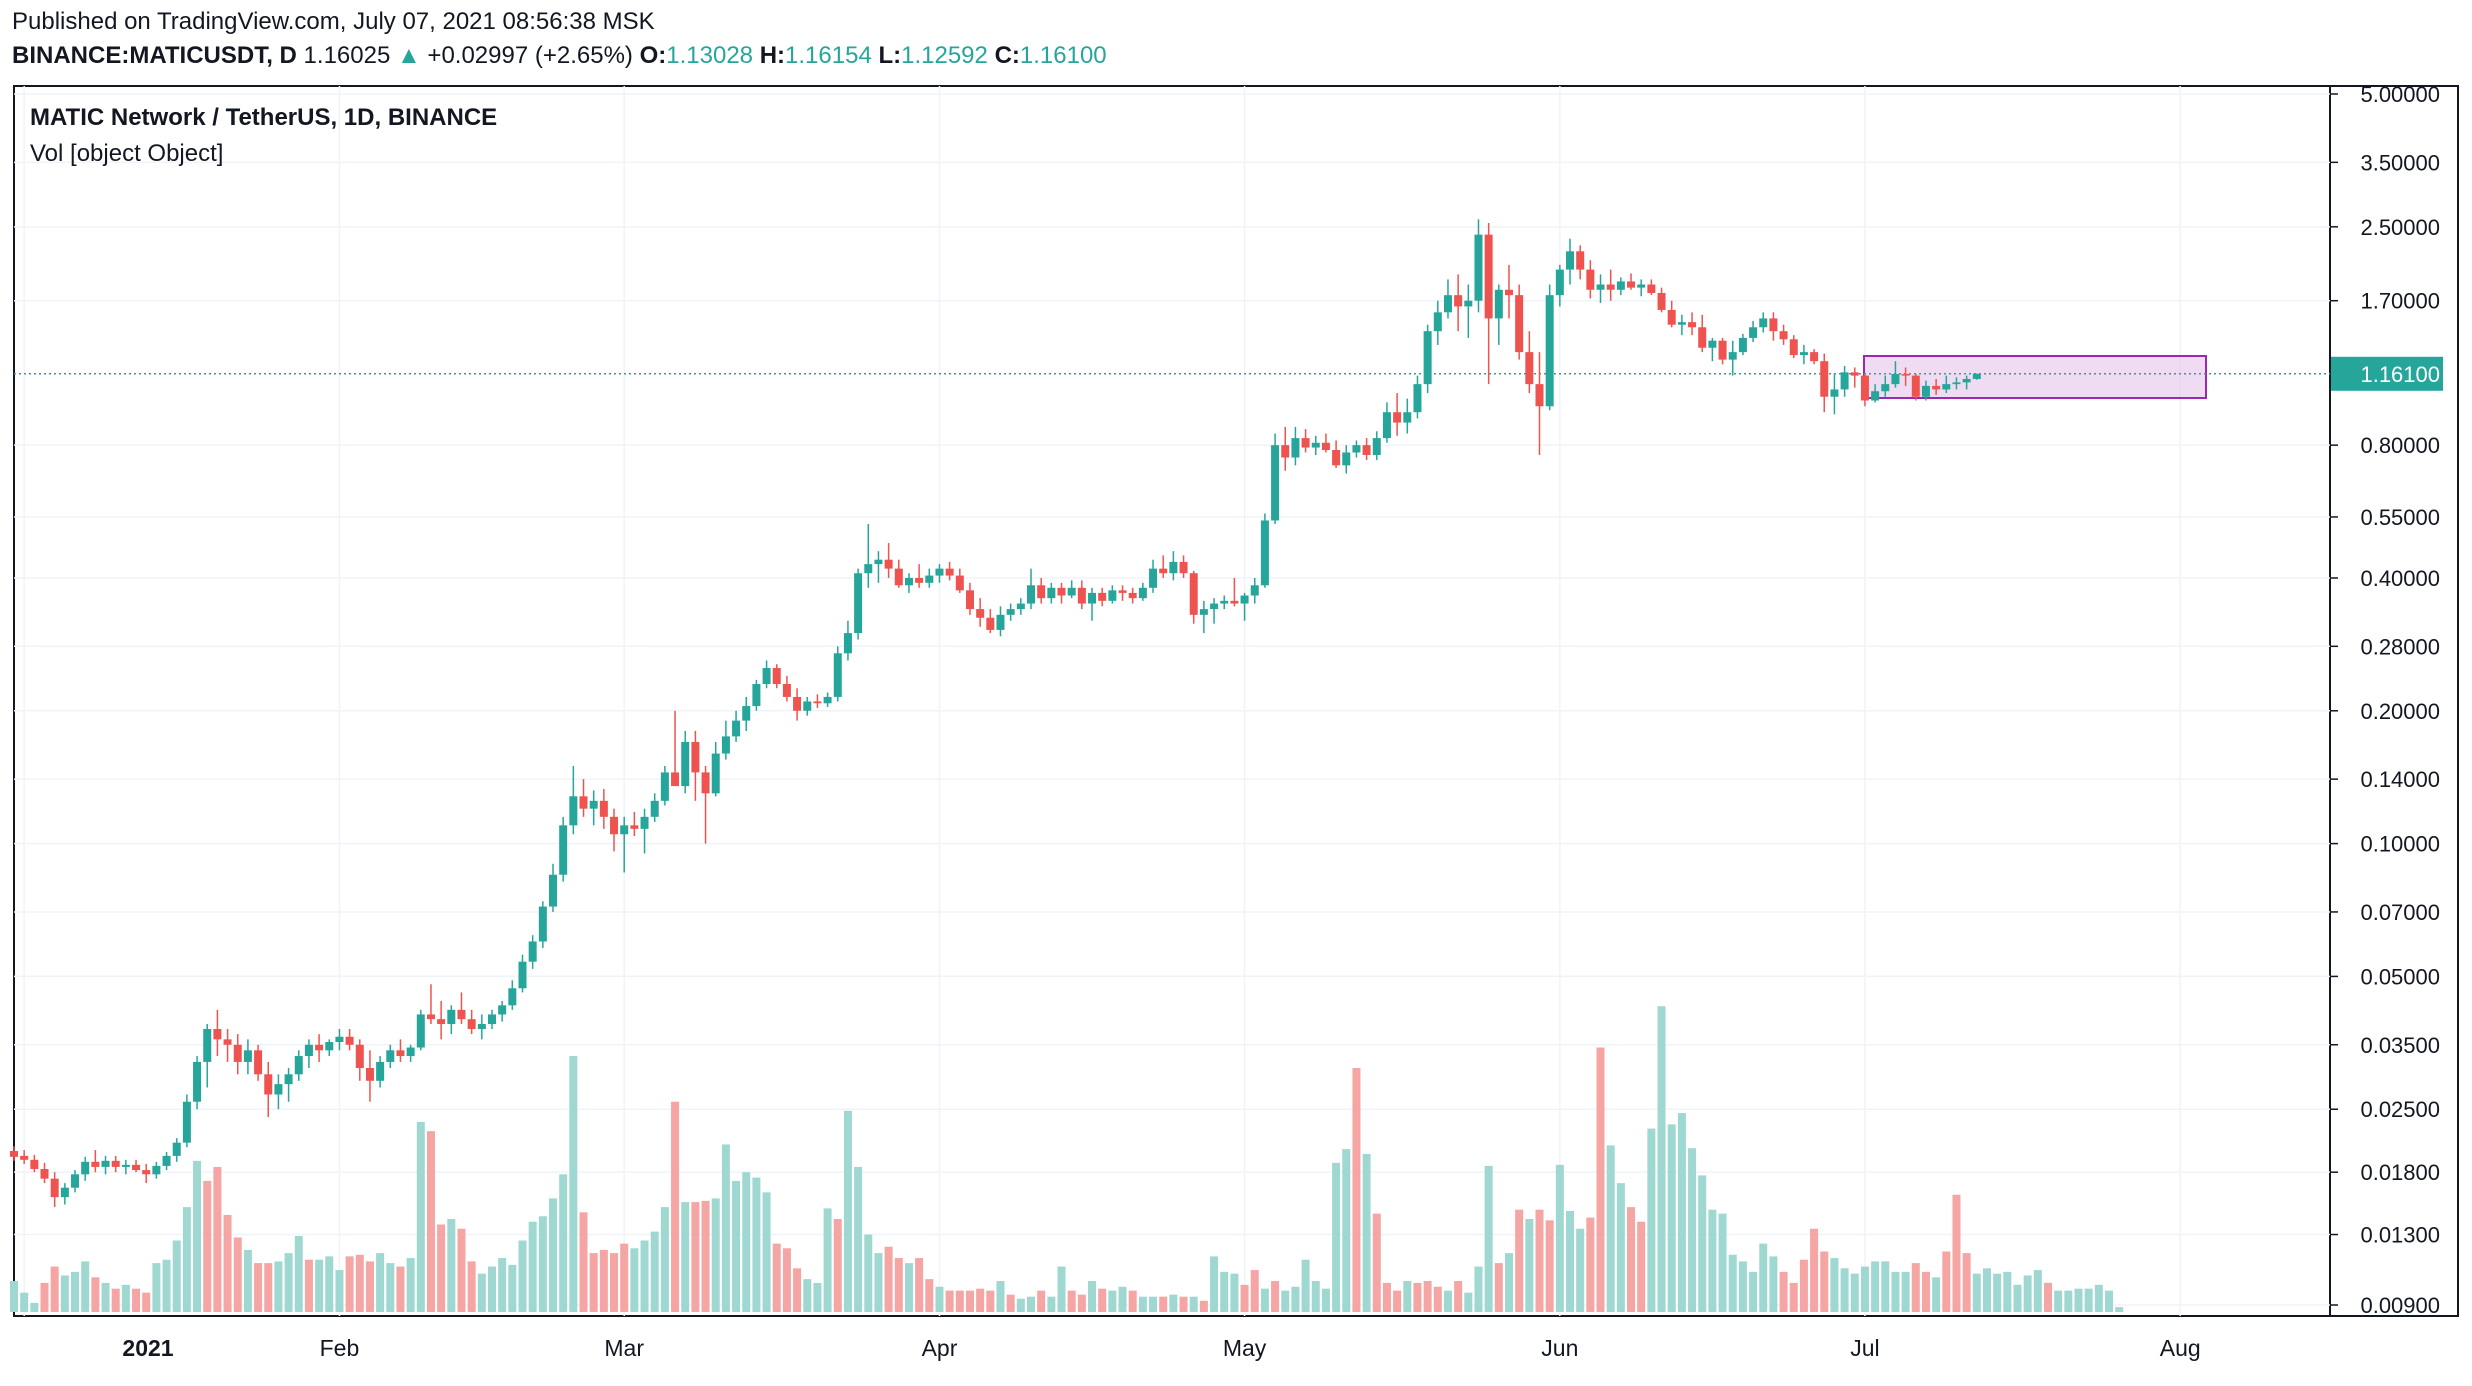  I want to click on price-axis-label: 0.01800, so click(2400, 1172).